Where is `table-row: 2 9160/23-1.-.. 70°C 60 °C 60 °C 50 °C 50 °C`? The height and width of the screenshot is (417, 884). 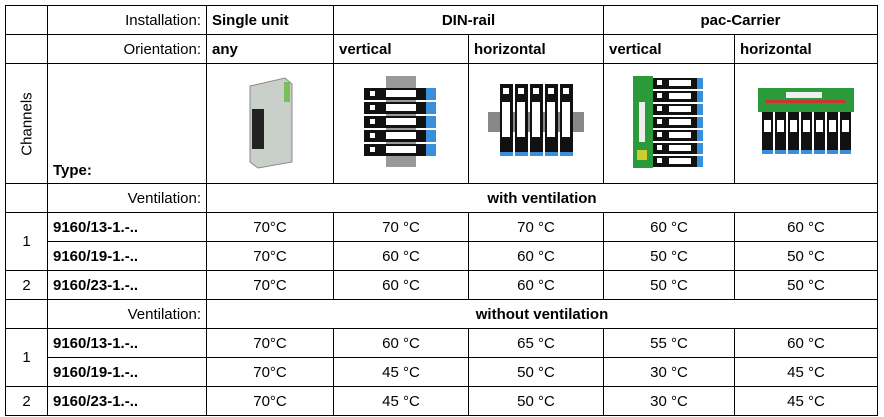
table-row: 2 9160/23-1.-.. 70°C 60 °C 60 °C 50 °C 50 °C is located at coordinates (442, 285).